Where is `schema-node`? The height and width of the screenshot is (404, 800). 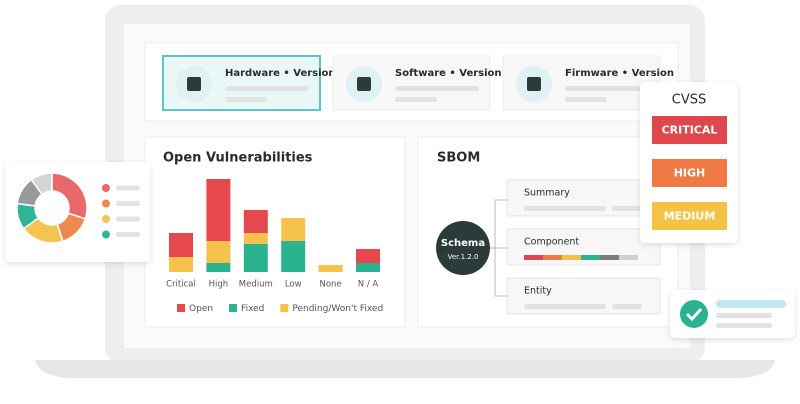 schema-node is located at coordinates (463, 248).